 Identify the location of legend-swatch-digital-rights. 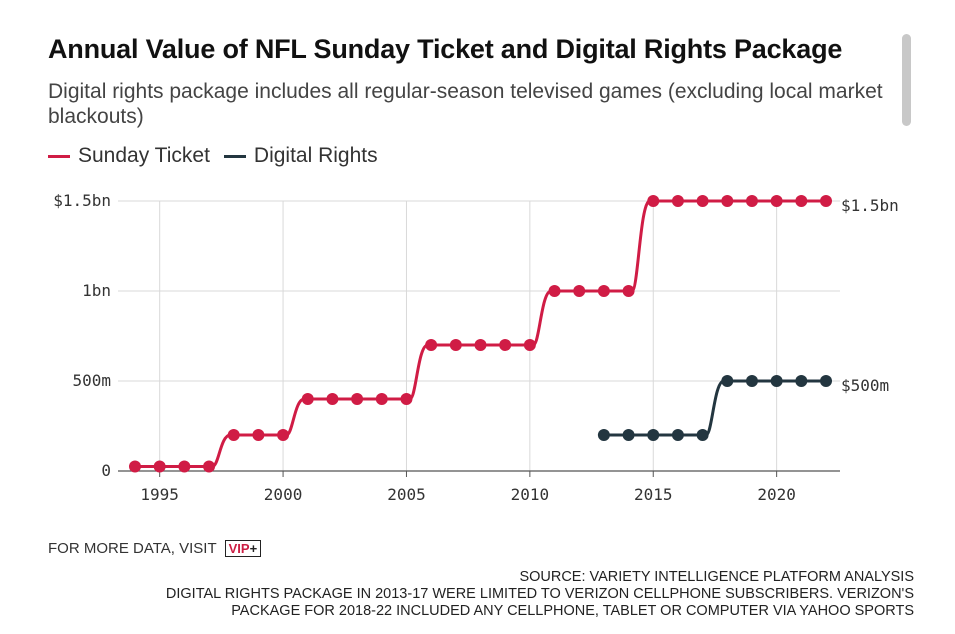
(234, 156).